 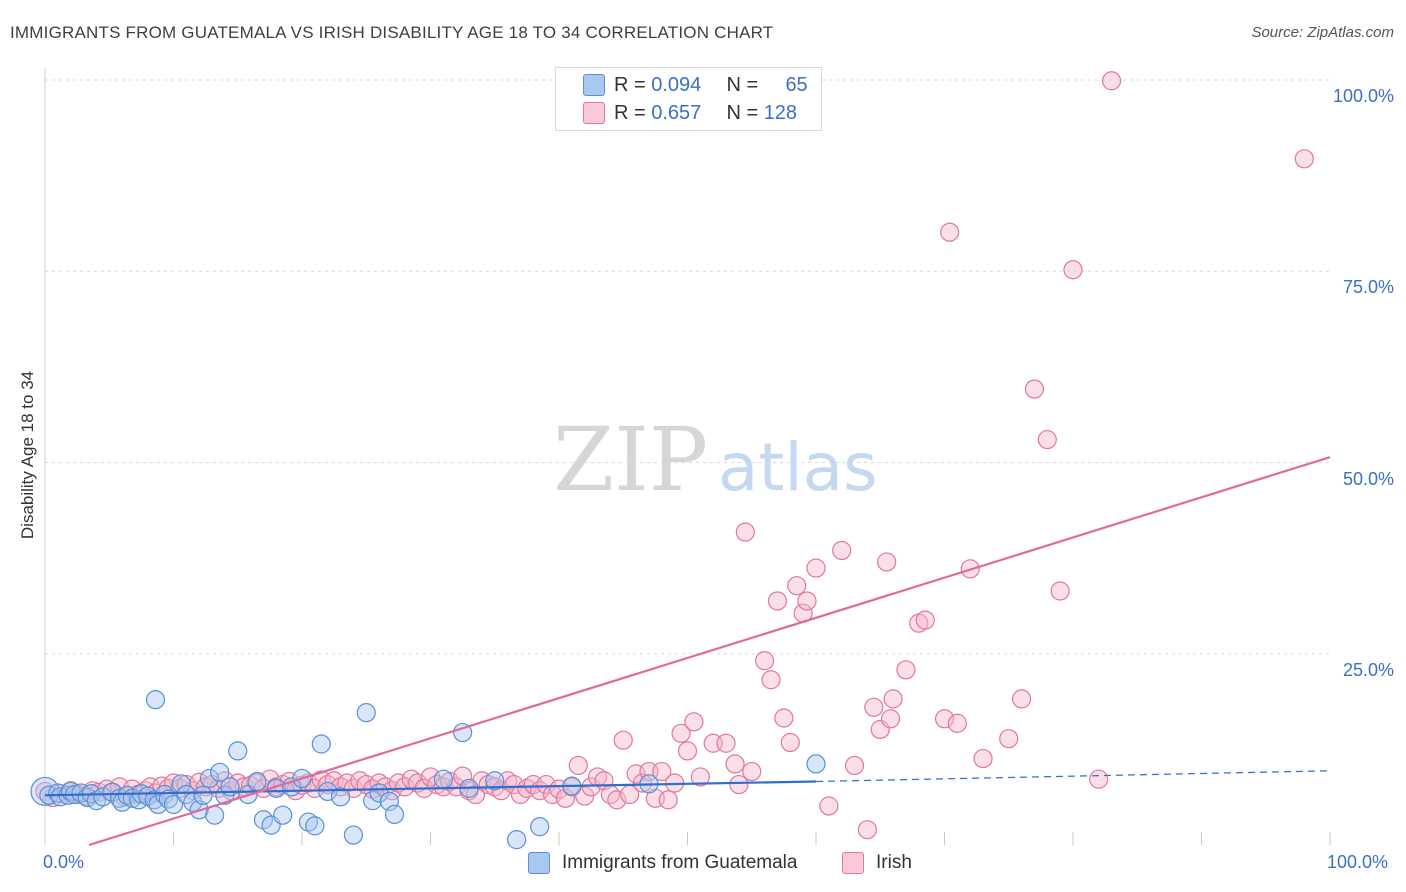 I want to click on y-tick-label: 100.0%, so click(x=1363, y=96).